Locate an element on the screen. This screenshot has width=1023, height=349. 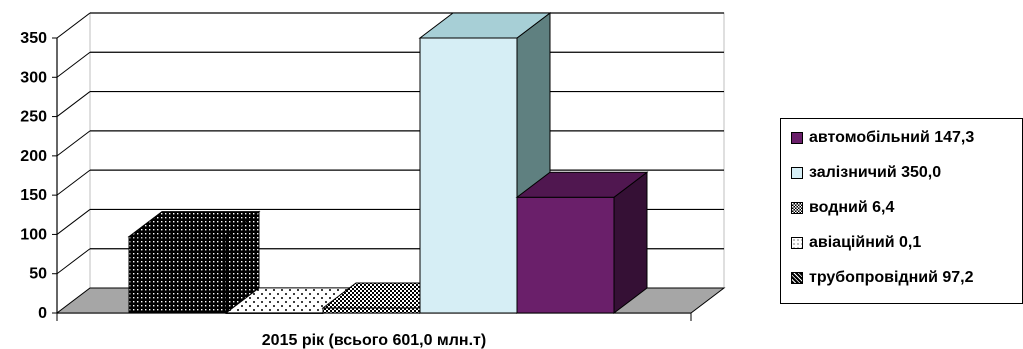
legend-label: авіаційний 0,1 is located at coordinates (865, 242).